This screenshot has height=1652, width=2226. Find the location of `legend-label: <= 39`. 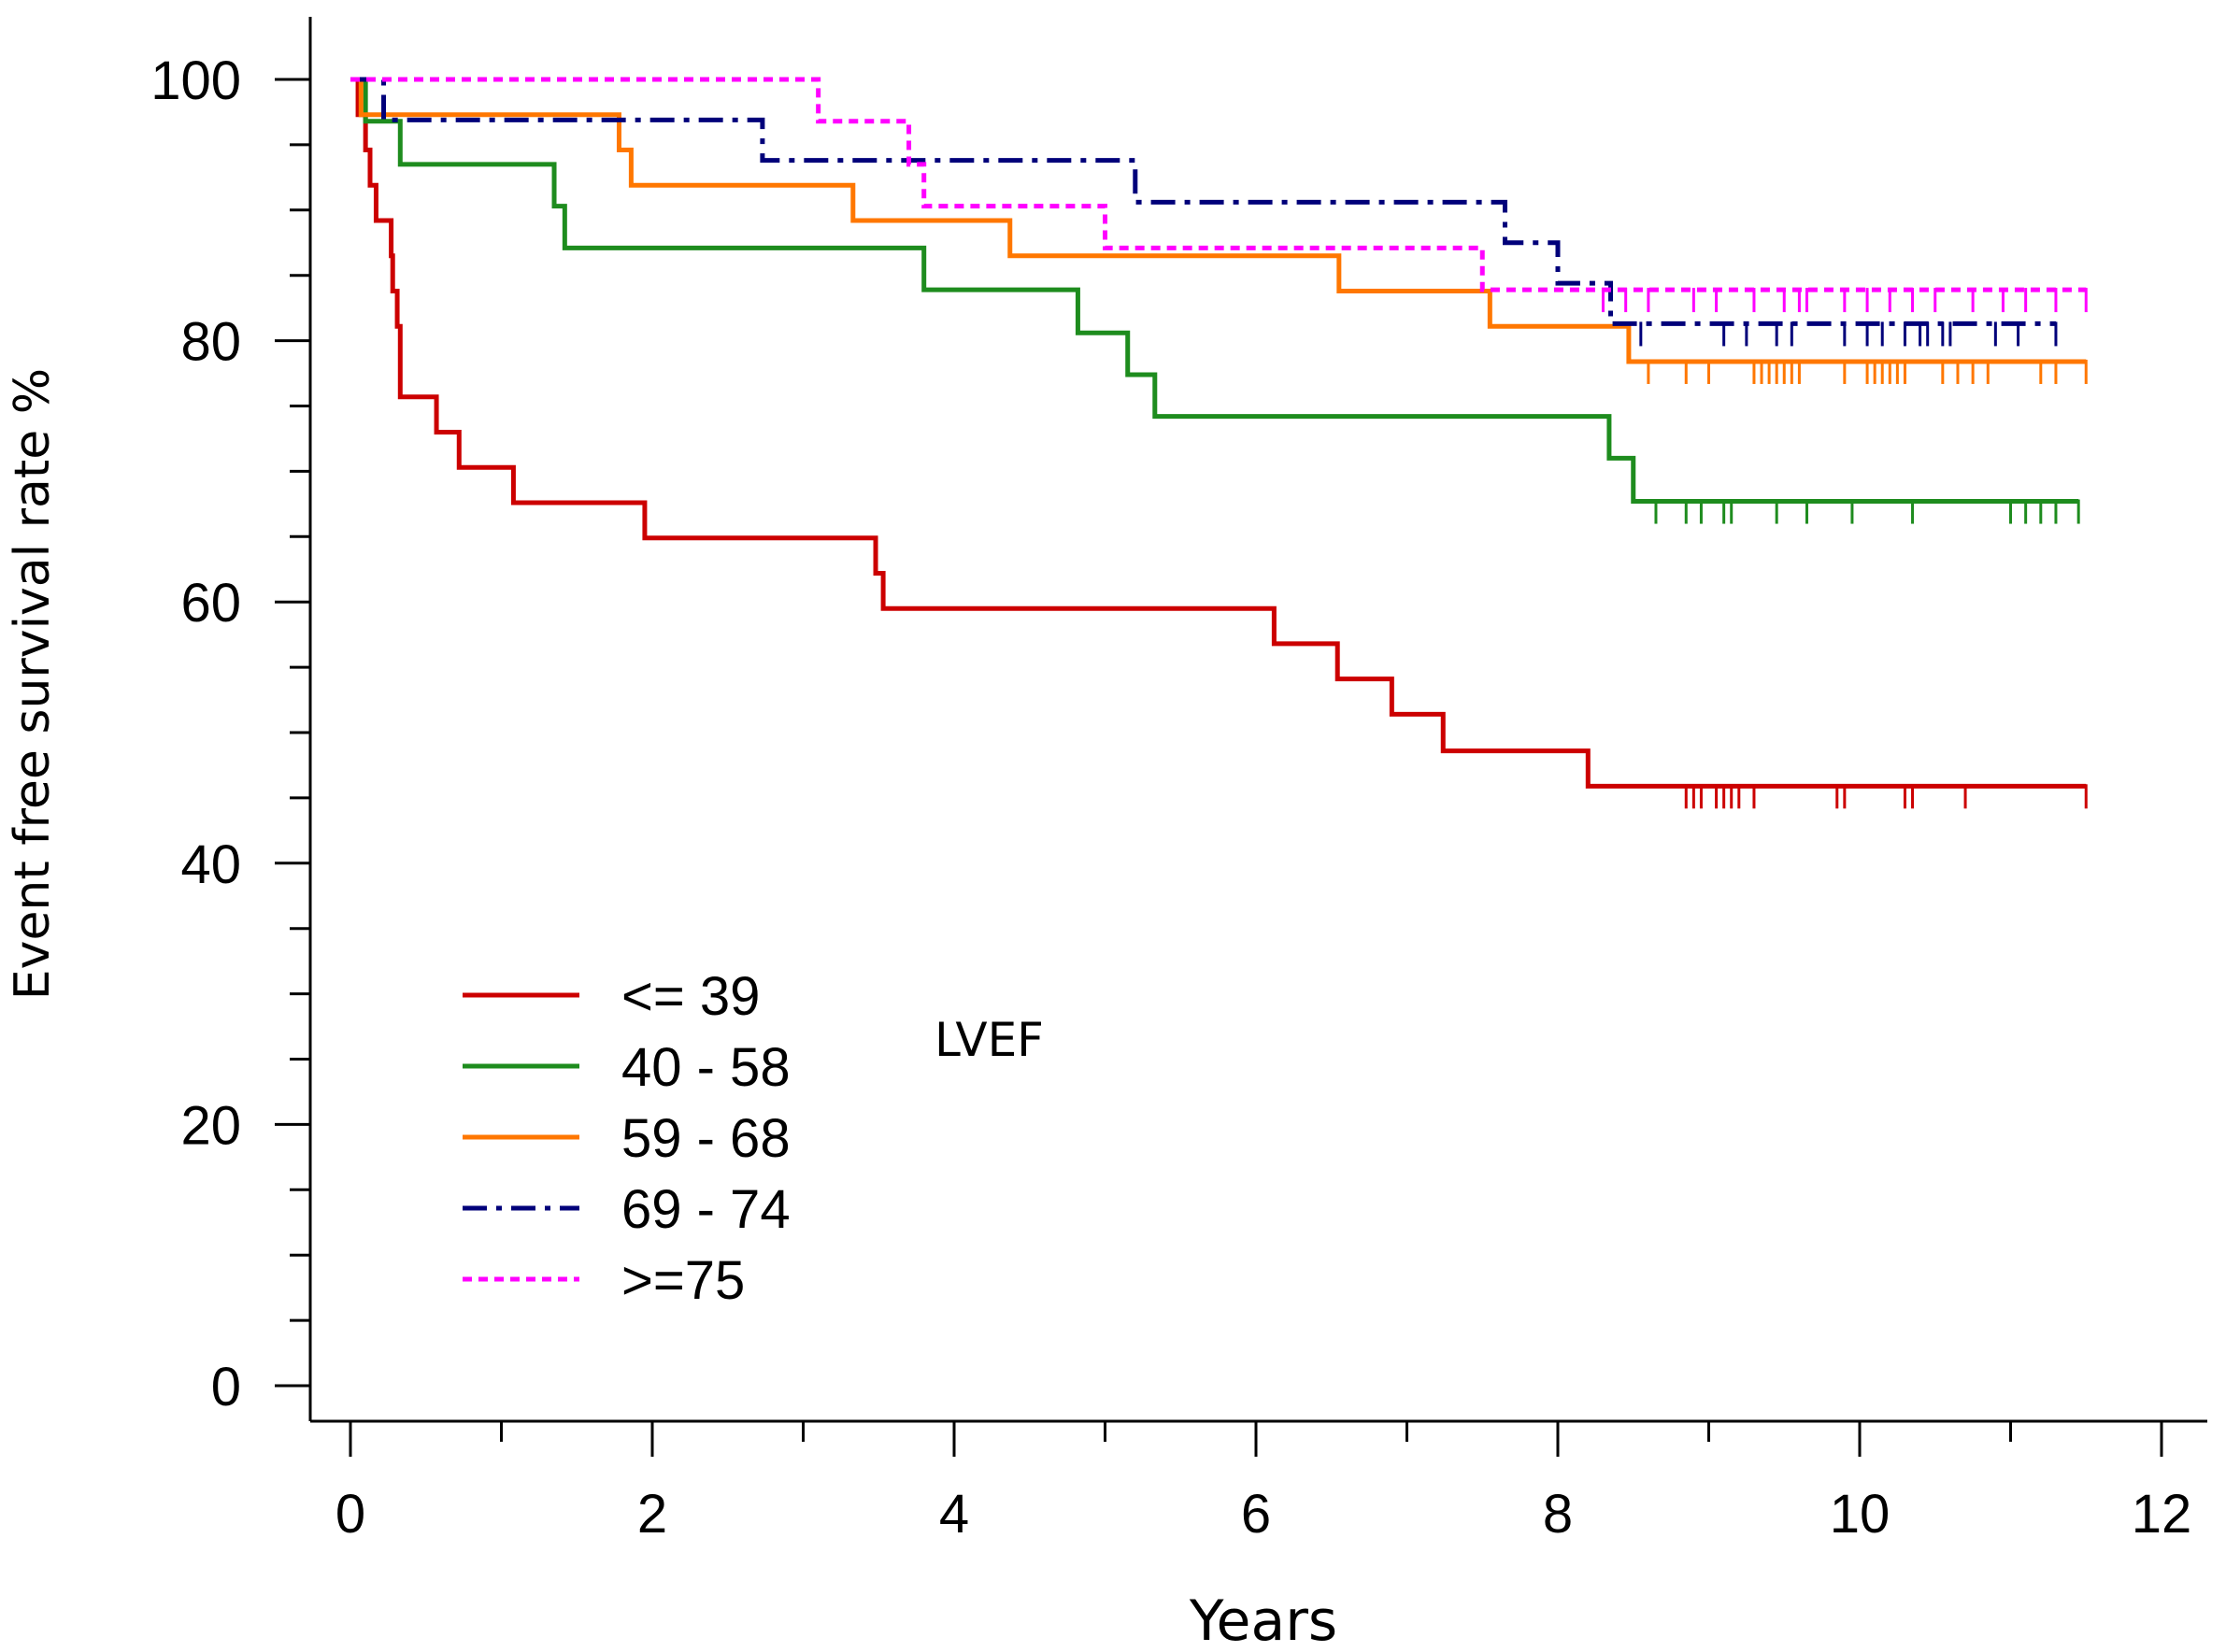

legend-label: <= 39 is located at coordinates (690, 996).